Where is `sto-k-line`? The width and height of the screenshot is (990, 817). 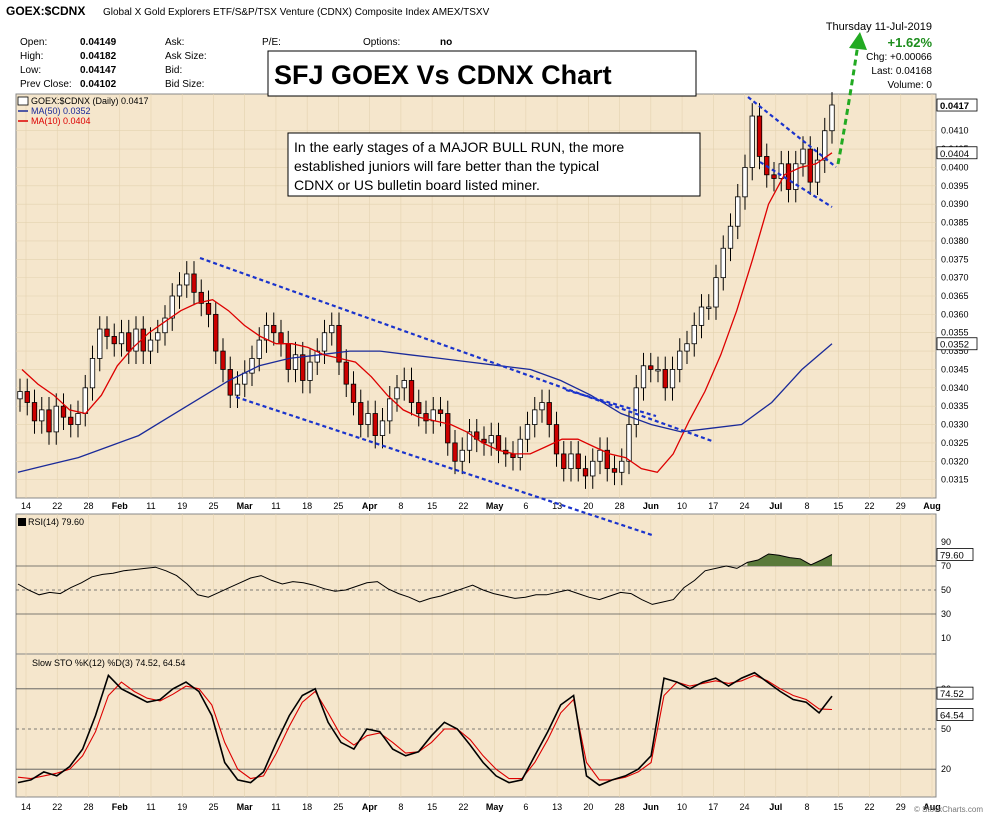
sto-k-line is located at coordinates (425, 729).